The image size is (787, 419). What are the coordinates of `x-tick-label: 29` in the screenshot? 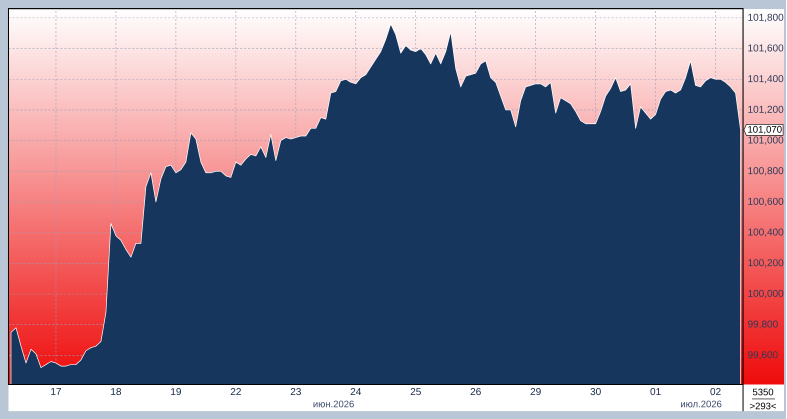 It's located at (535, 391).